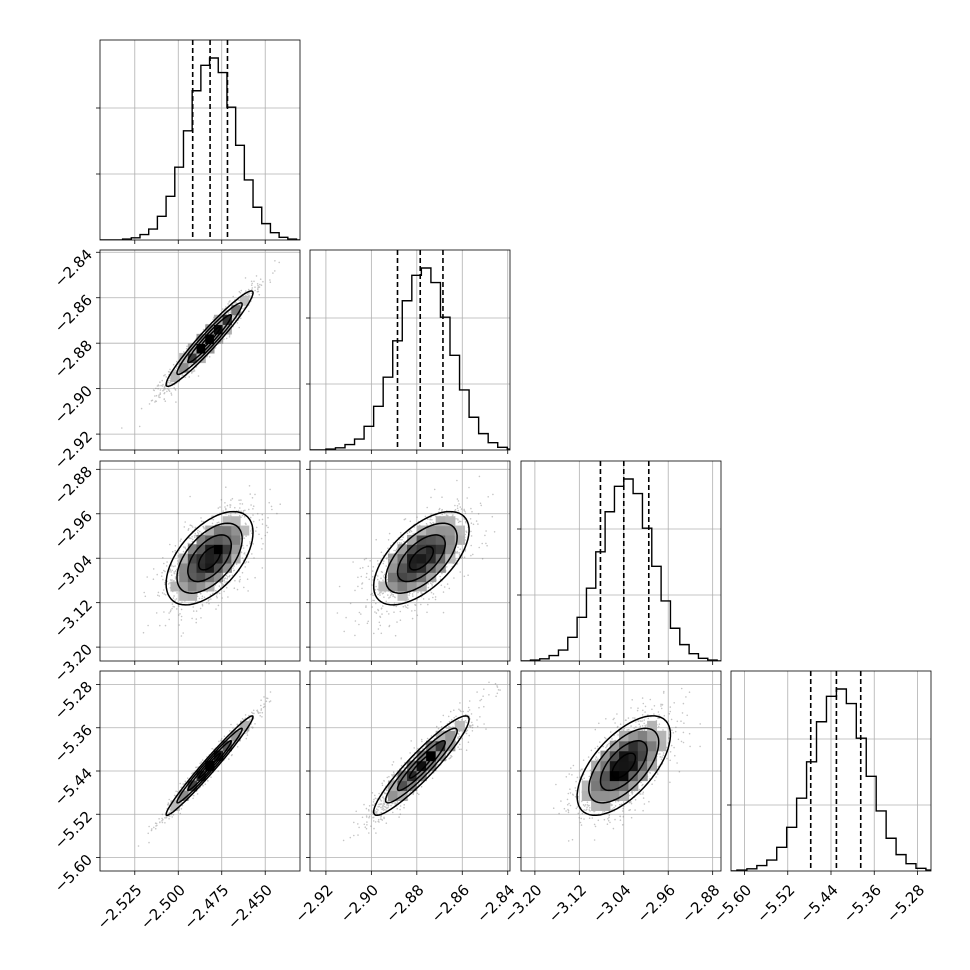 This screenshot has height=970, width=970. I want to click on x-tick-label: −5.28, so click(905, 903).